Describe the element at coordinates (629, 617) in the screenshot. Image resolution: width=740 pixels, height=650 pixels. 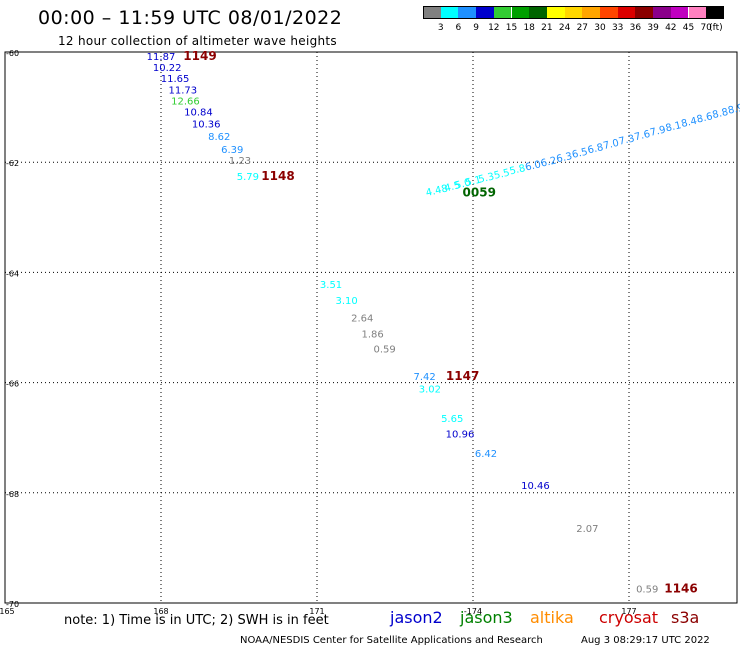
I see `satellite-legend-cryosat: cryosat` at that location.